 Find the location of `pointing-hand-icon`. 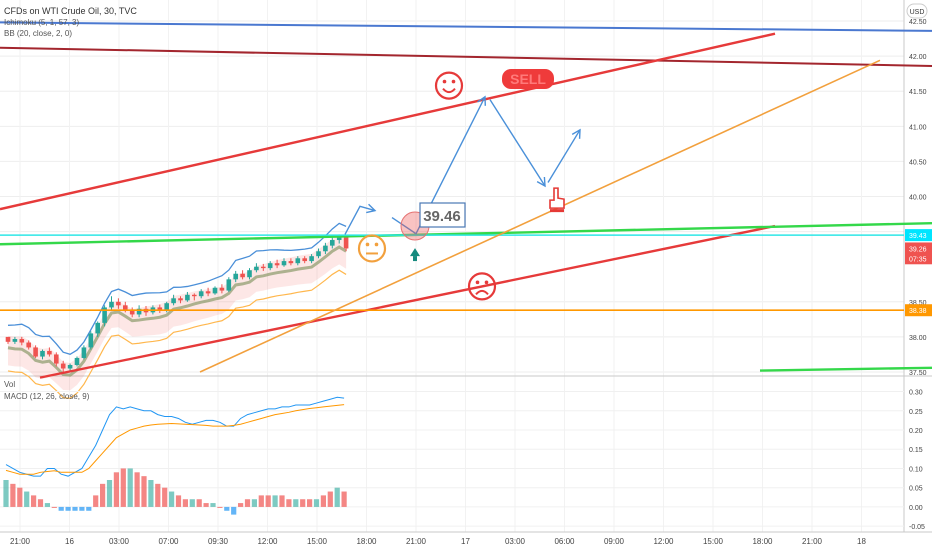

pointing-hand-icon is located at coordinates (557, 198).